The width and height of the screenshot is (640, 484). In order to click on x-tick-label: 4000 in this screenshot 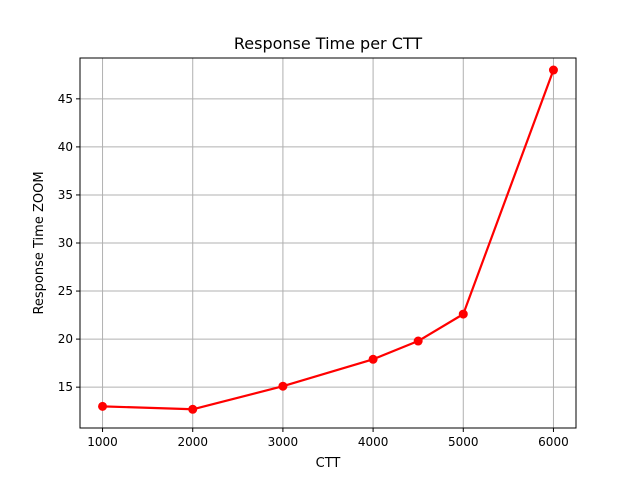, I will do `click(373, 442)`.